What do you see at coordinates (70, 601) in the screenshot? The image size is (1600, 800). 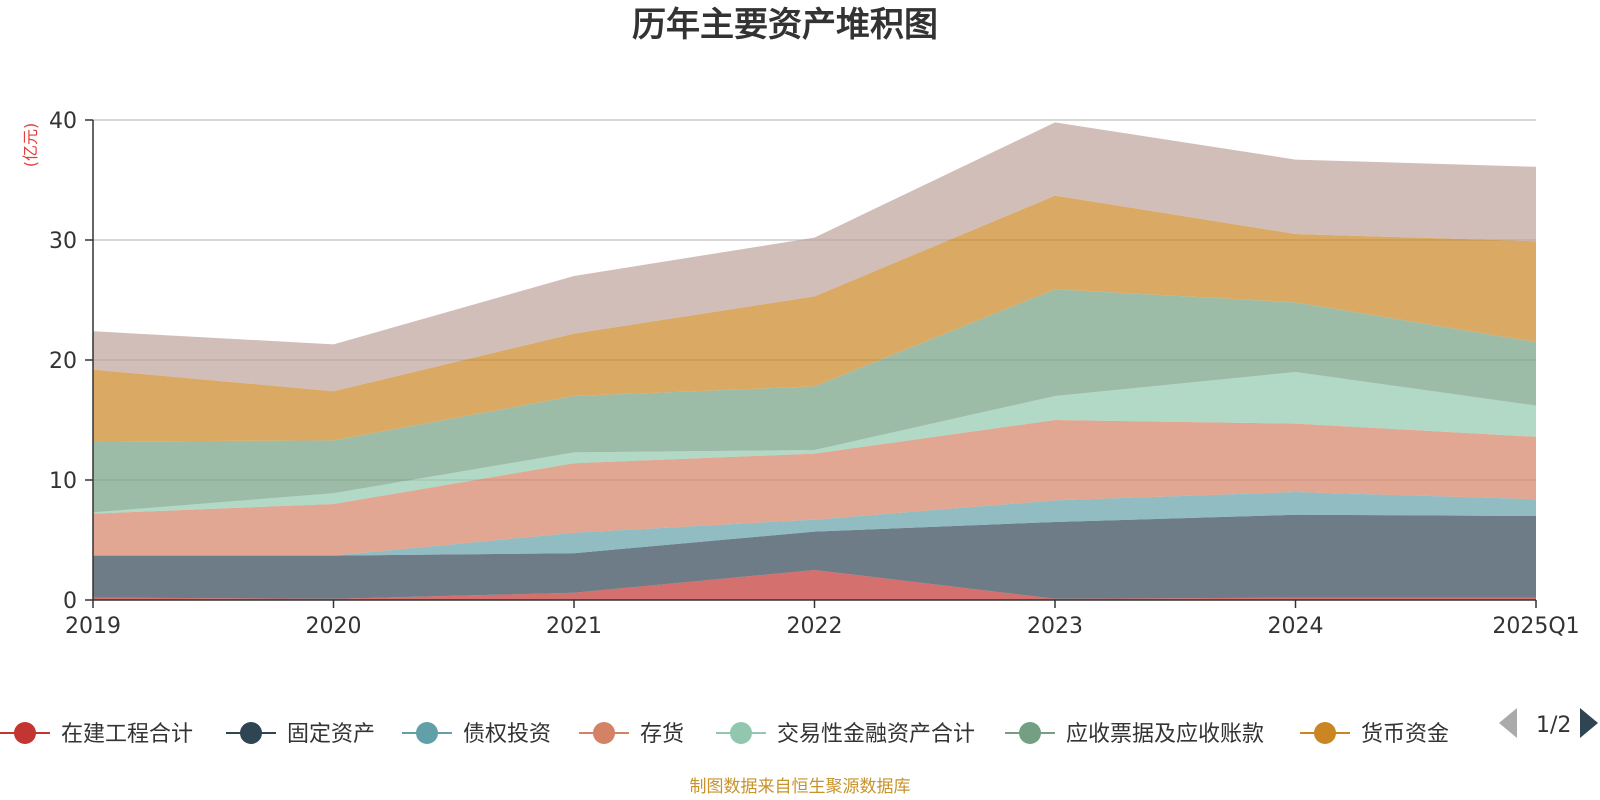 I see `y-tick-label-0: 0` at bounding box center [70, 601].